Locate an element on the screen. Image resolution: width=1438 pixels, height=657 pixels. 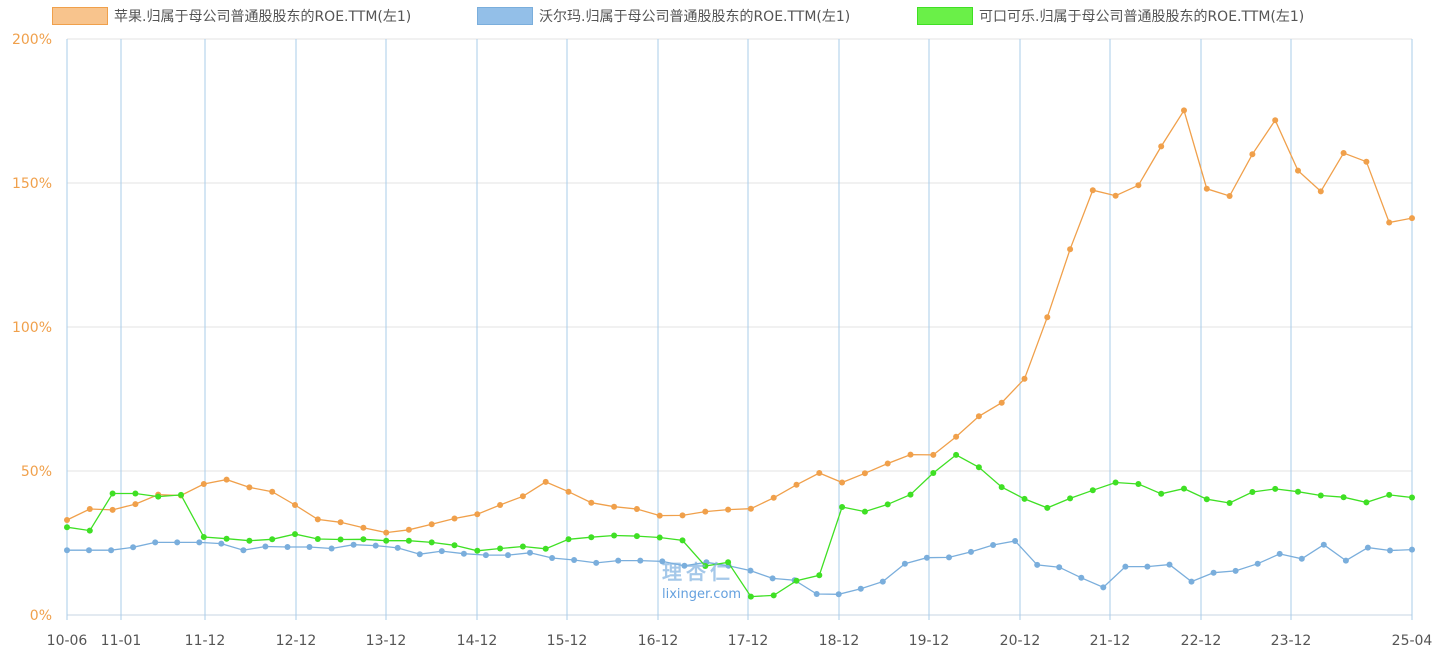
legend-item: 苹果.归属于母公司普通股股东的ROE.TTM(左1) is located at coordinates (231, 16).